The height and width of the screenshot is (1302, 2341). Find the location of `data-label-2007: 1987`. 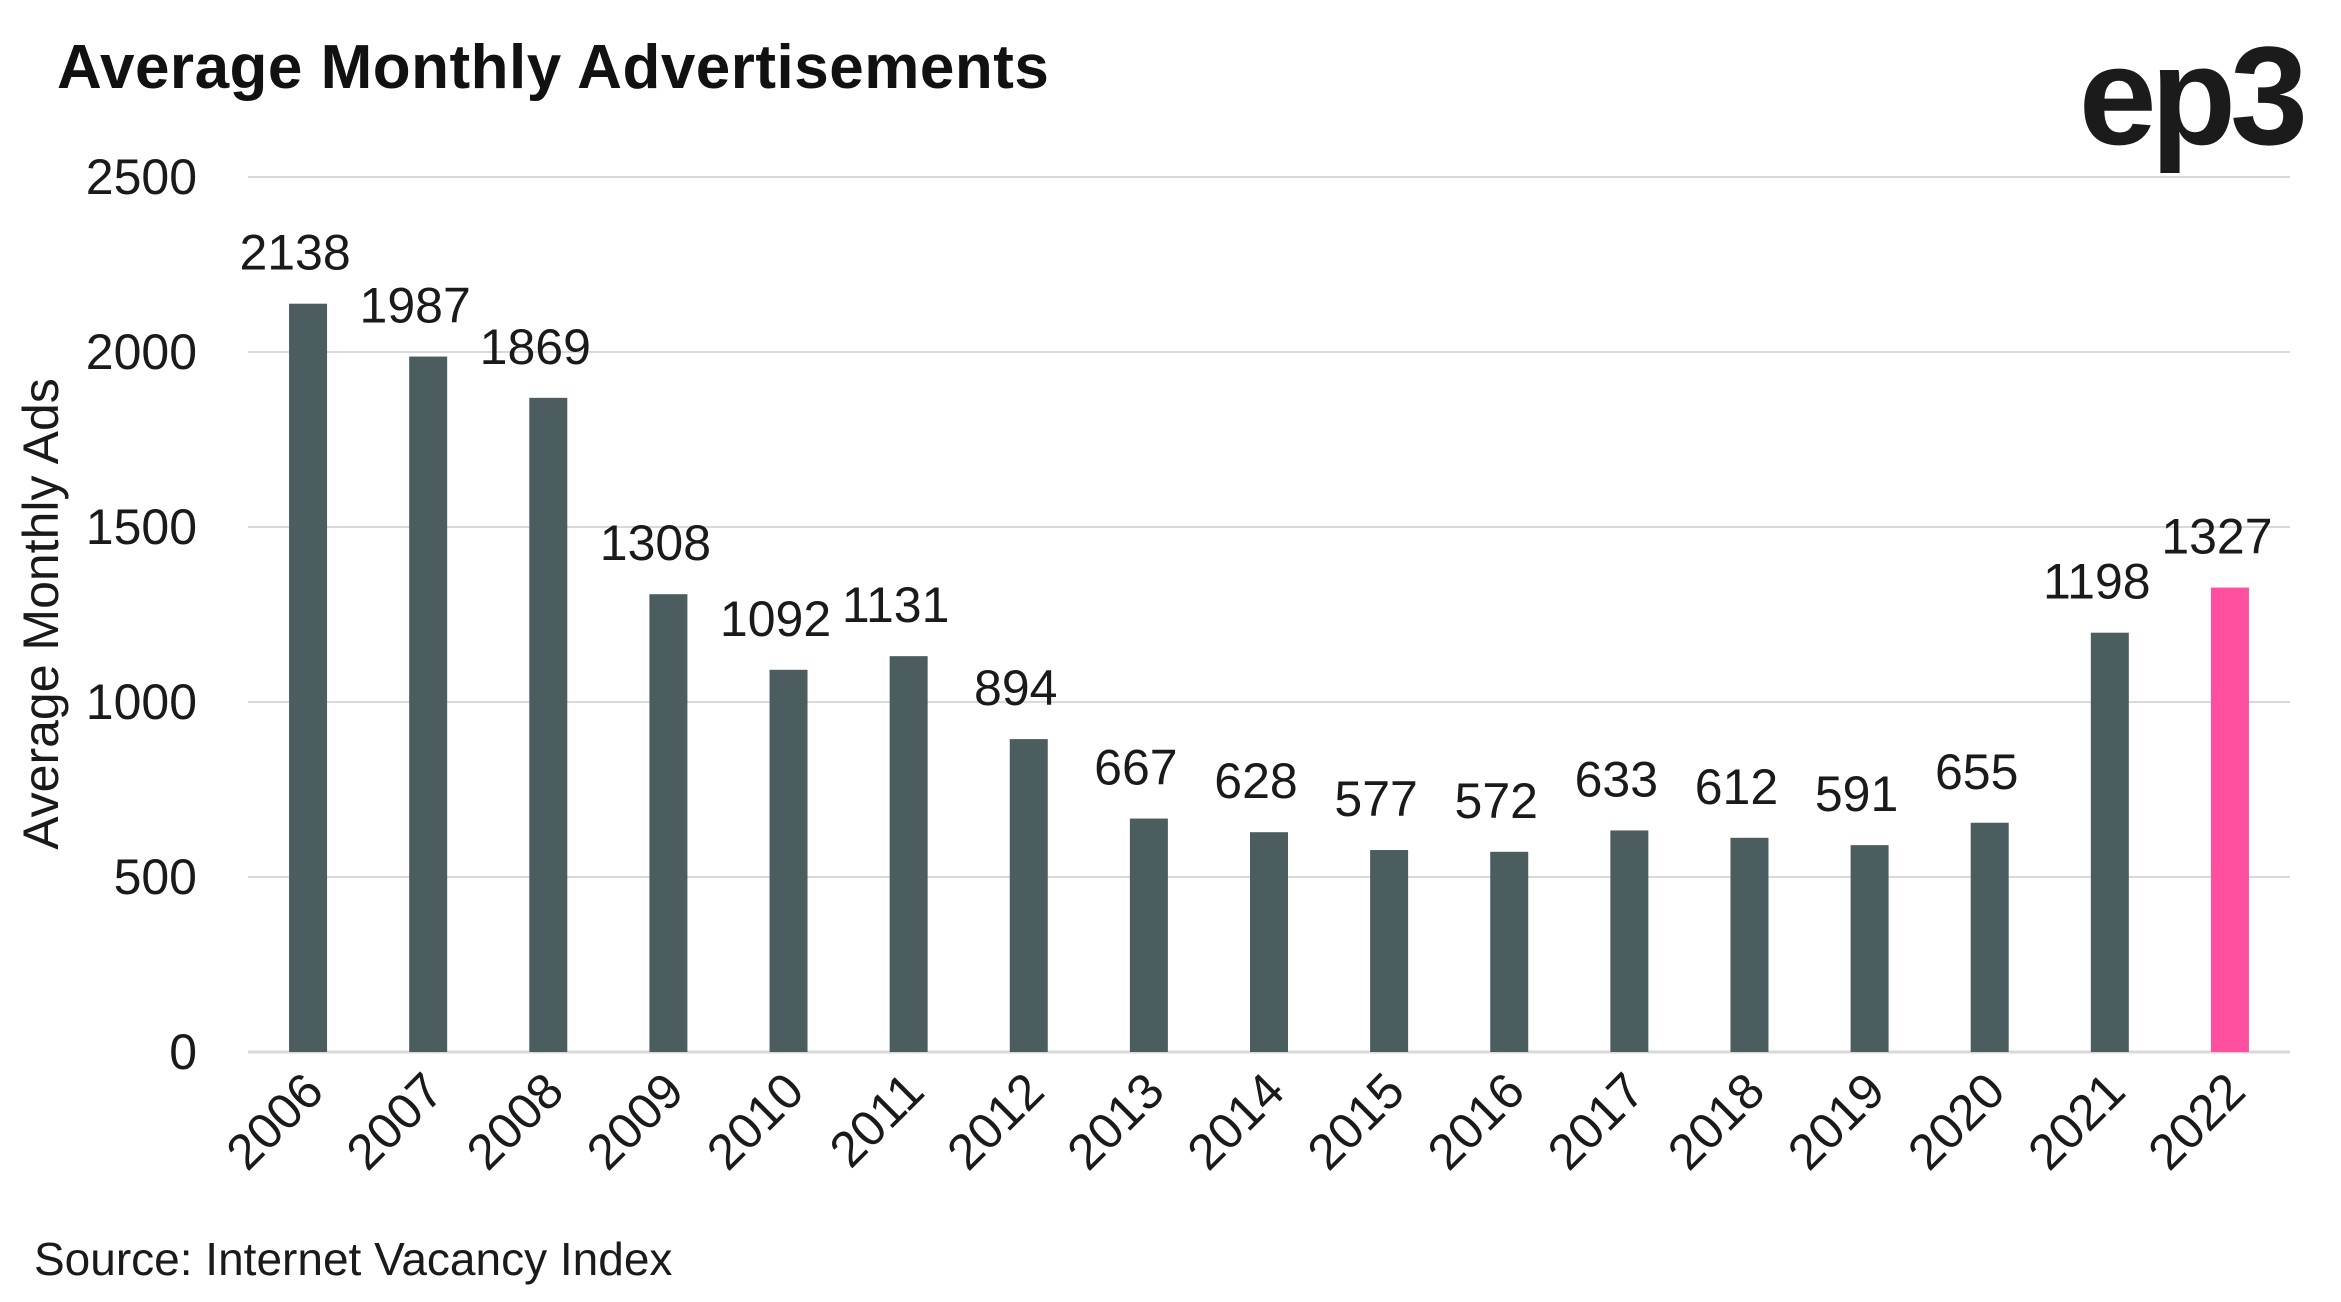

data-label-2007: 1987 is located at coordinates (415, 306).